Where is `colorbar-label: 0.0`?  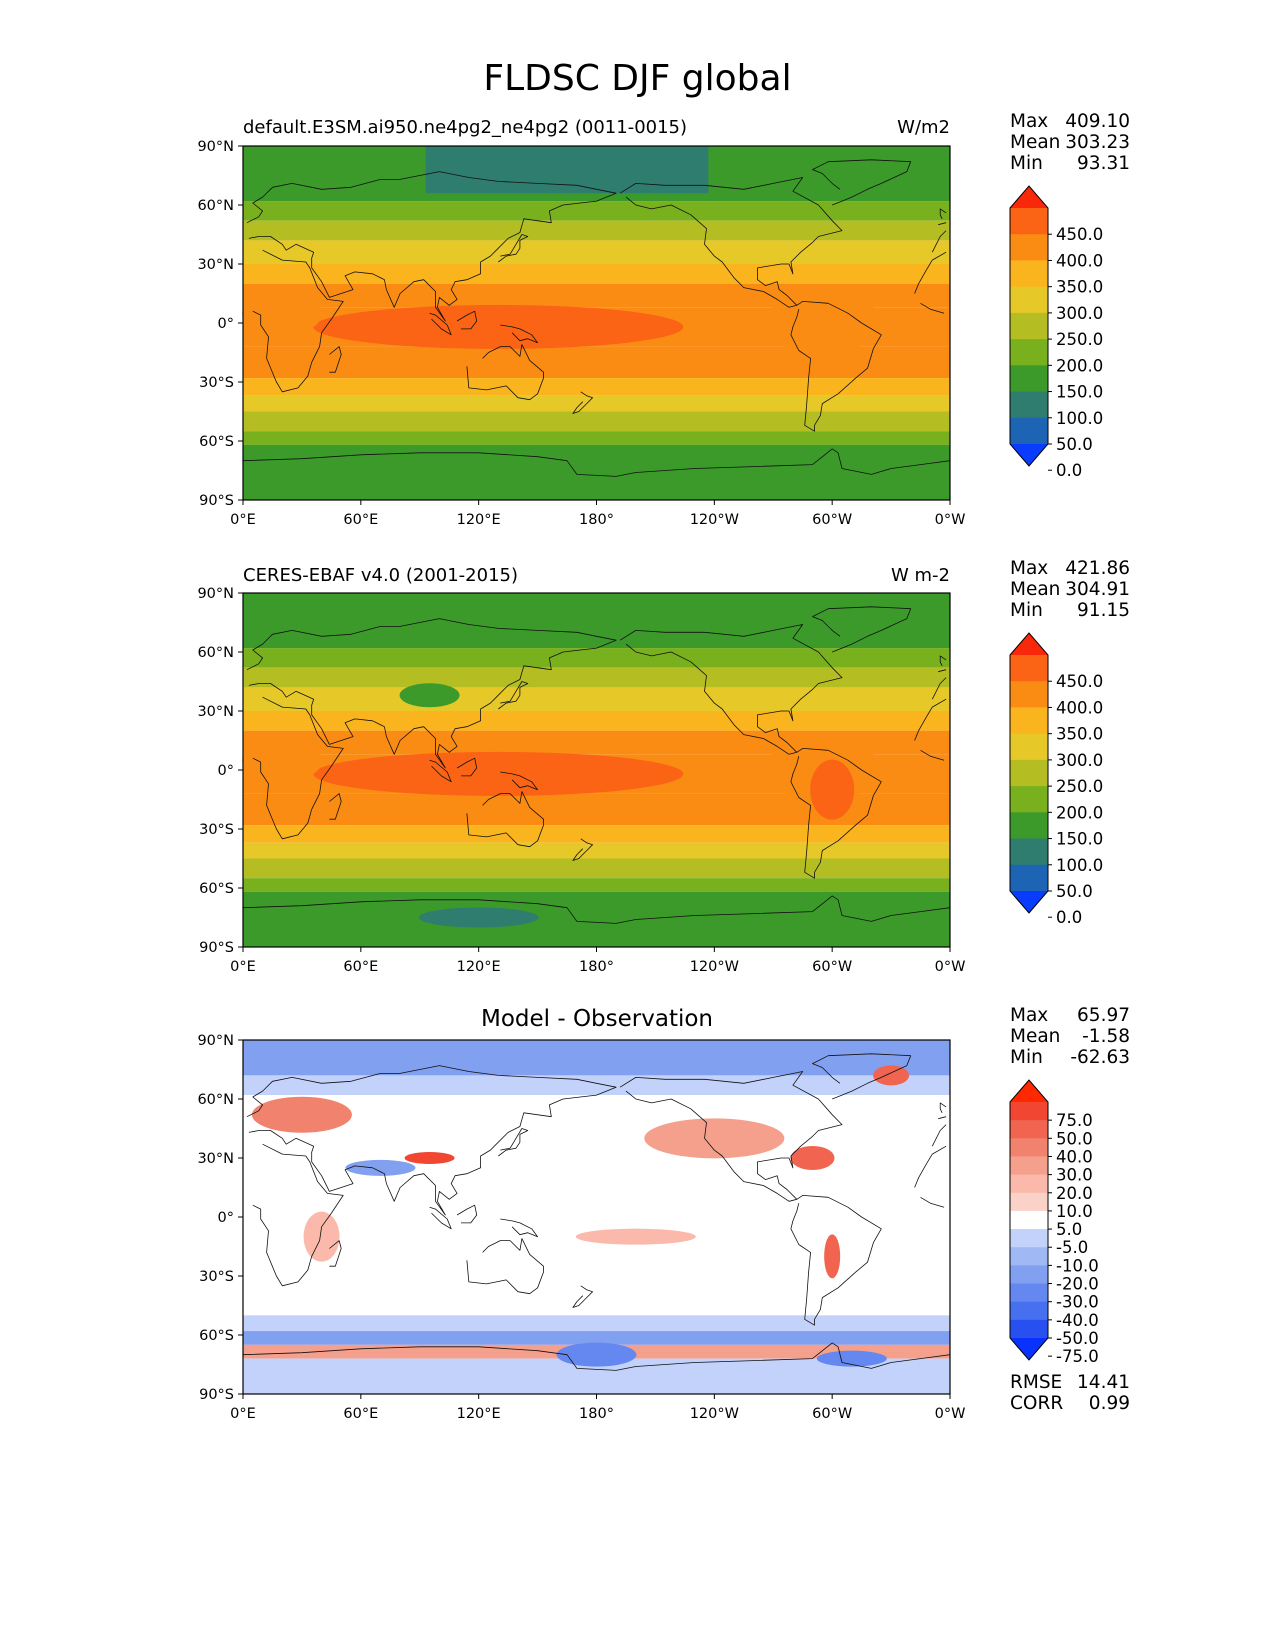
colorbar-label: 0.0 is located at coordinates (1069, 470).